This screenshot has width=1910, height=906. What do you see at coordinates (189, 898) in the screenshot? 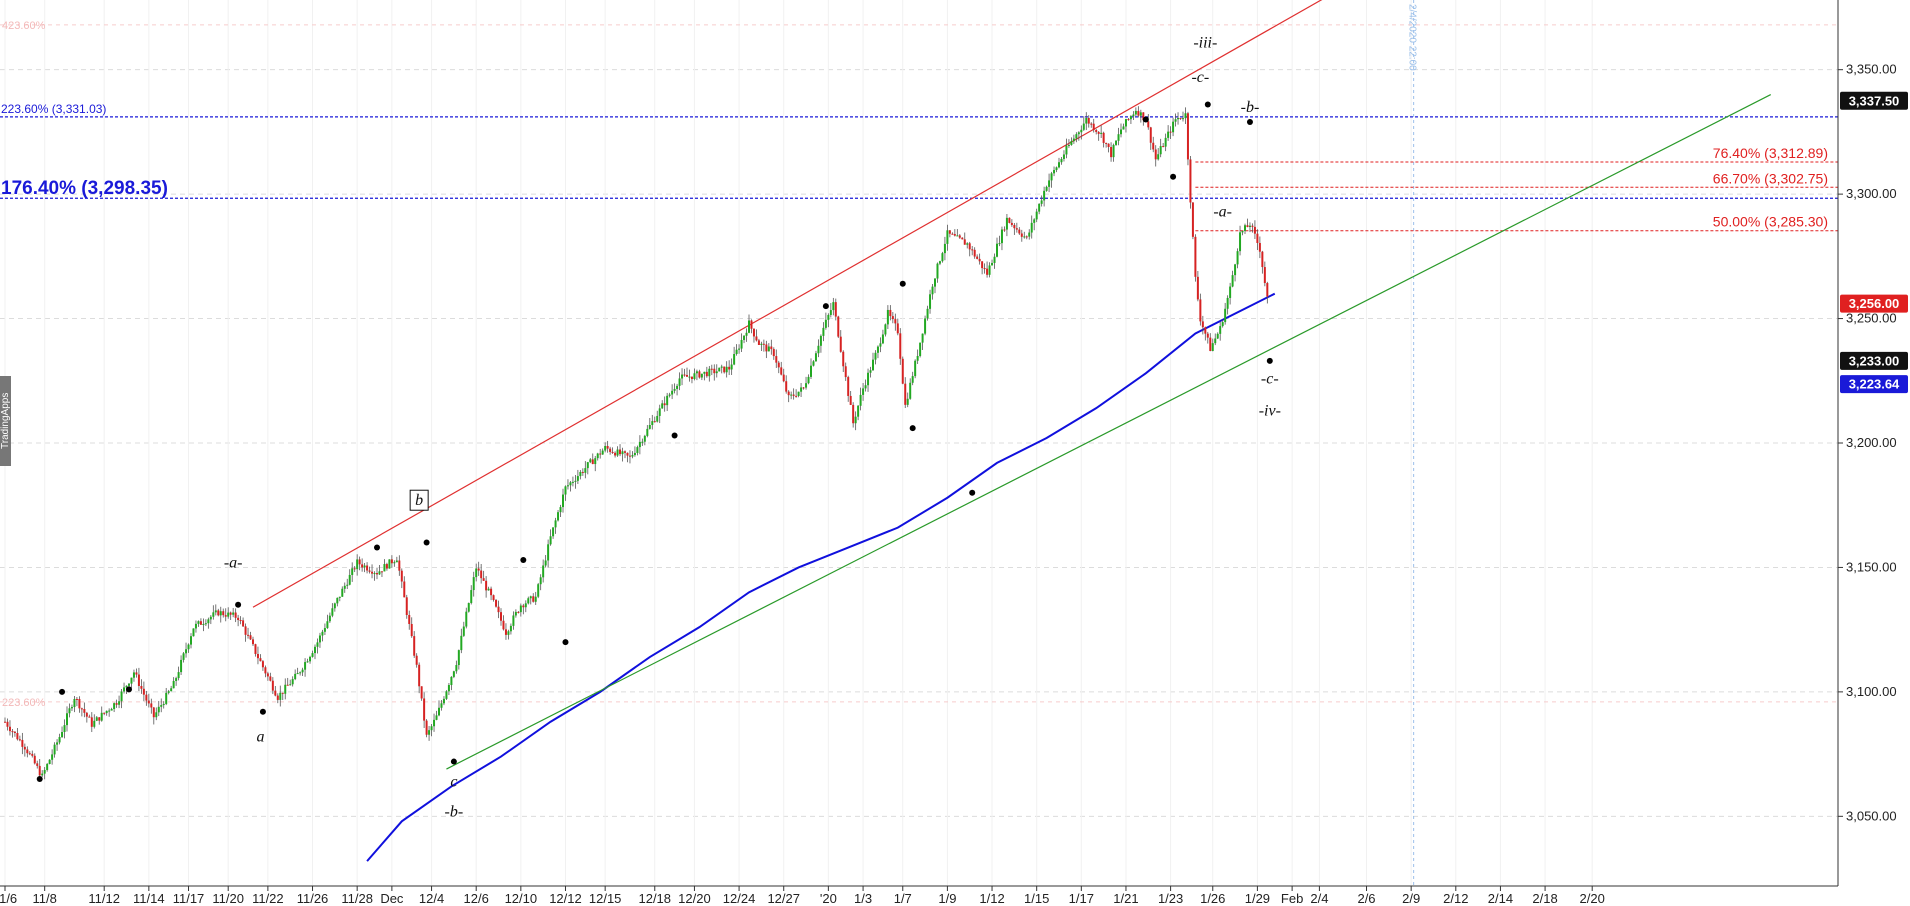
I see `x-tick-label: 11/17` at bounding box center [189, 898].